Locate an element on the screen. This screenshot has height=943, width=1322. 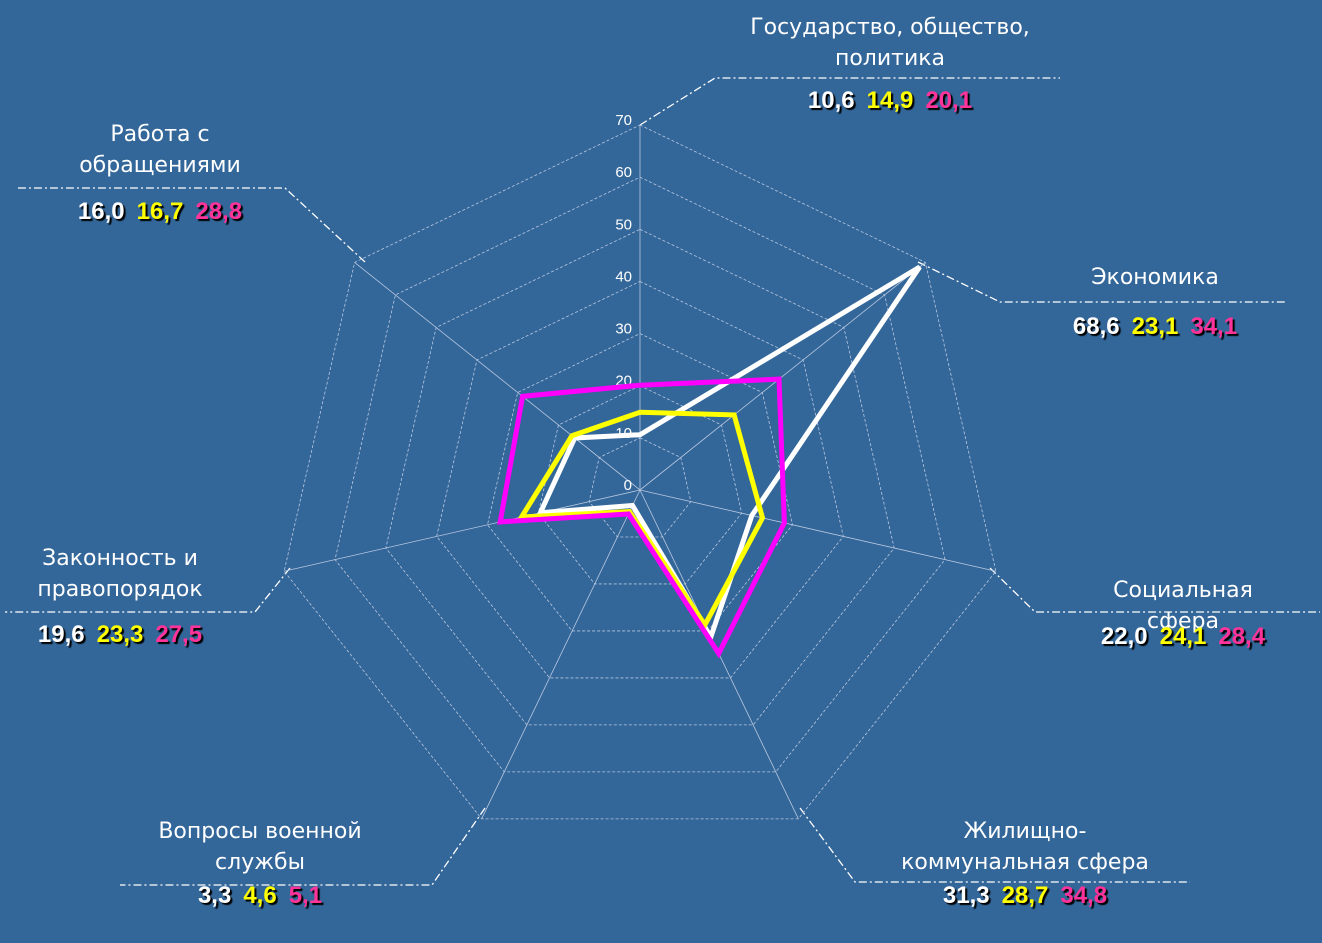
value-row: 22,0 24,1 28,4 is located at coordinates (1183, 637).